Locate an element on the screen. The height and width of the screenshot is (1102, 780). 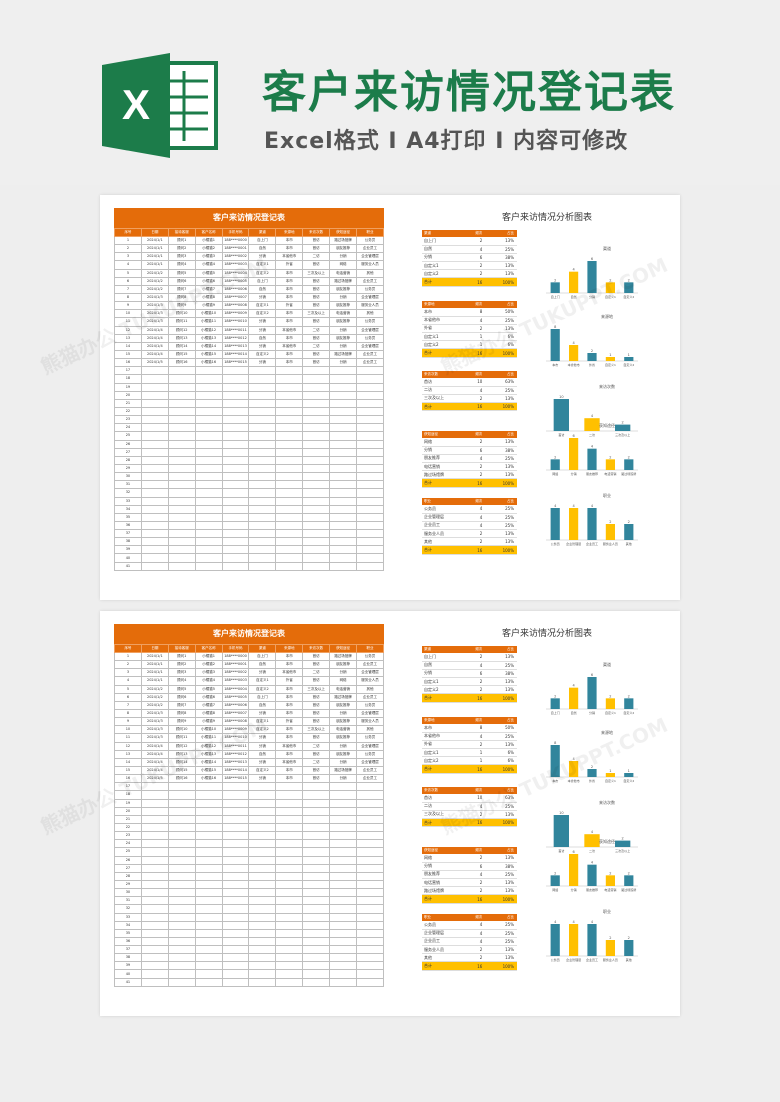
stat-cell: 网络 is located at coordinates (438, 442).